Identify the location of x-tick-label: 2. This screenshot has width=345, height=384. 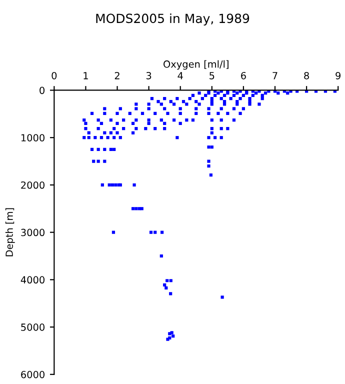
(117, 76).